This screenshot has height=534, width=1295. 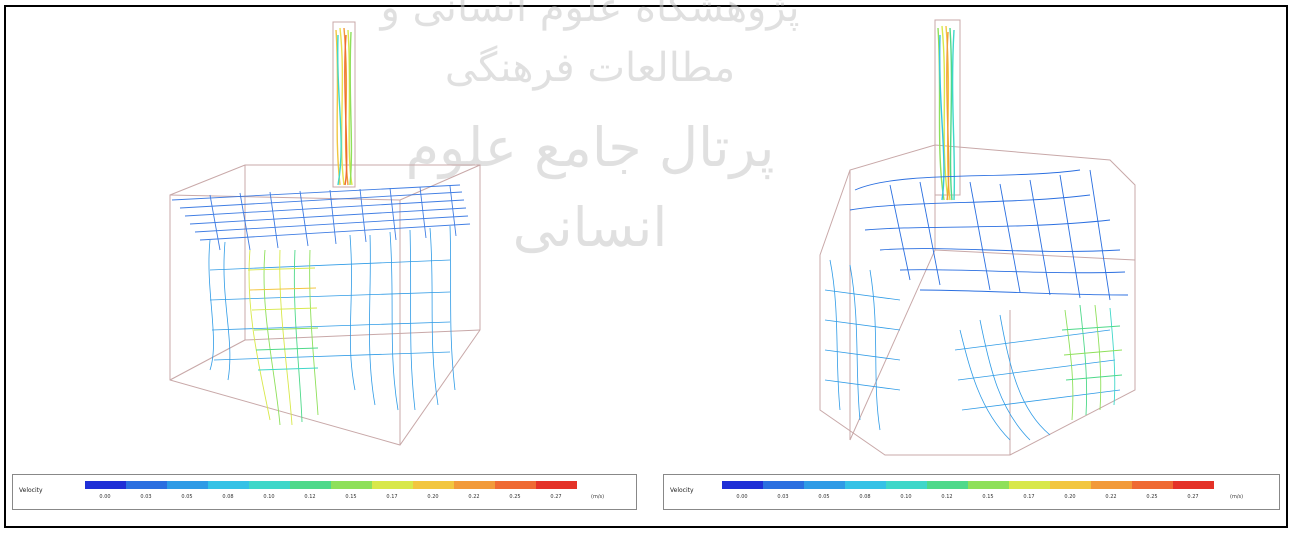 What do you see at coordinates (283, 337) in the screenshot?
I see `left-hot-zone-mesh` at bounding box center [283, 337].